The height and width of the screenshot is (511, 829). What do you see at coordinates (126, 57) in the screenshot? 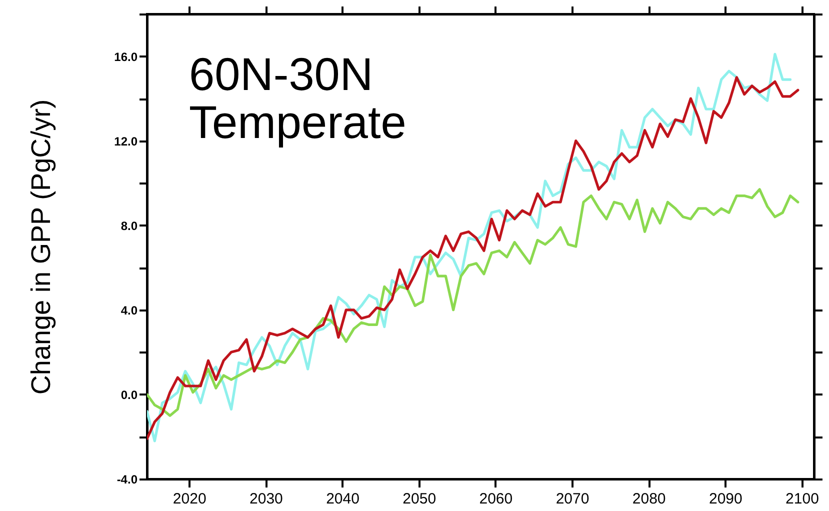
I see `y-tick-label: 16.0` at bounding box center [126, 57].